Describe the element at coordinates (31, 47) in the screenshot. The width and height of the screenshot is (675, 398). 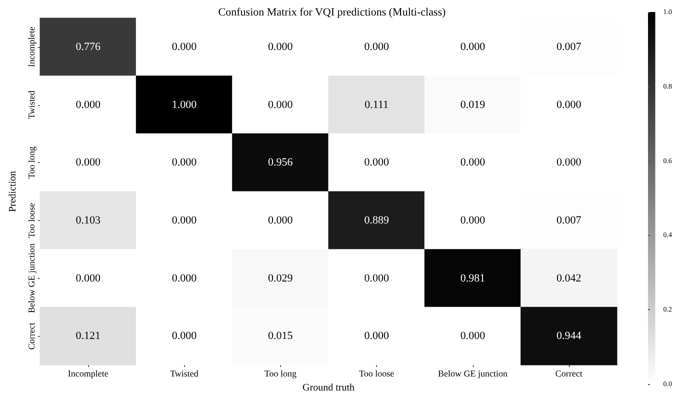
I see `y-tick-label: Incomplete` at that location.